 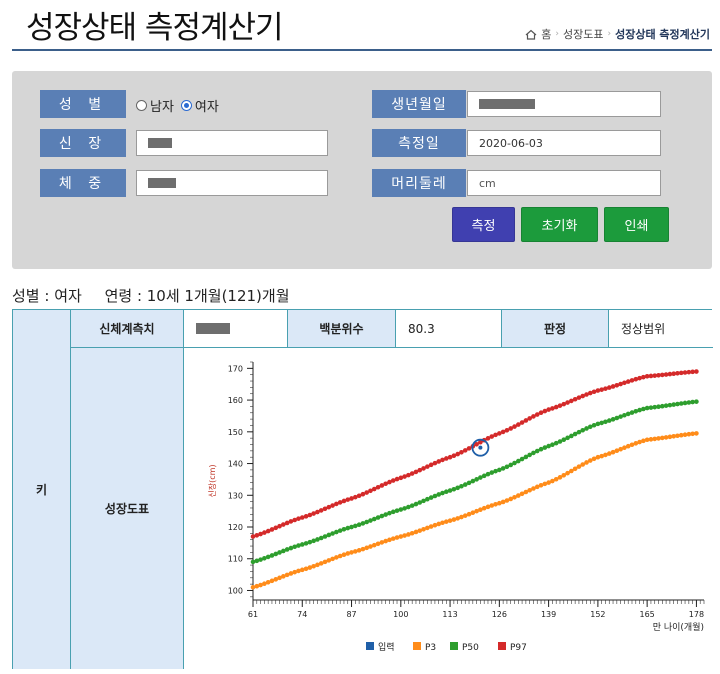 What do you see at coordinates (636, 224) in the screenshot?
I see `print-button: 인쇄` at bounding box center [636, 224].